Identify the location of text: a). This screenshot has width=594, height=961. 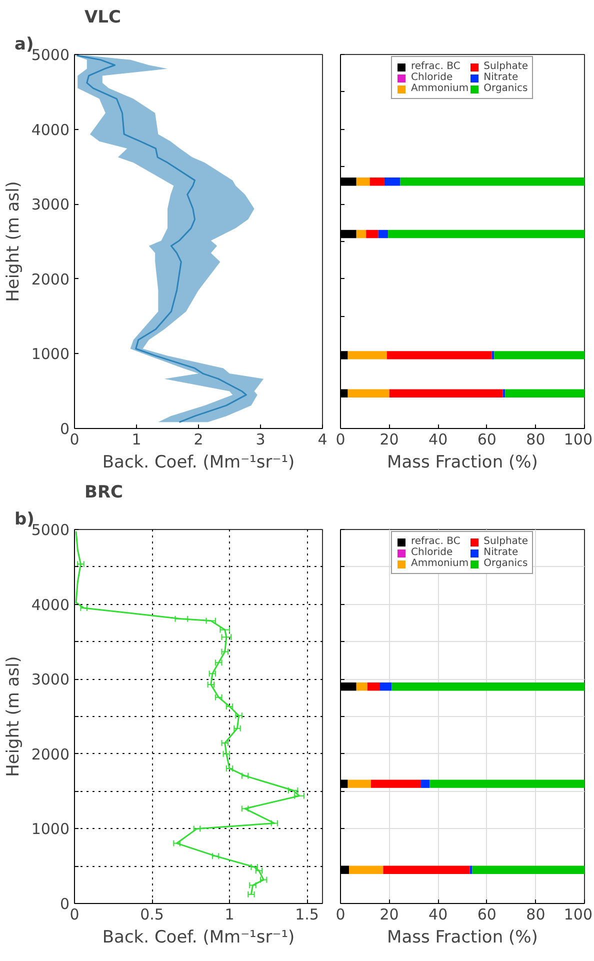
(24, 44).